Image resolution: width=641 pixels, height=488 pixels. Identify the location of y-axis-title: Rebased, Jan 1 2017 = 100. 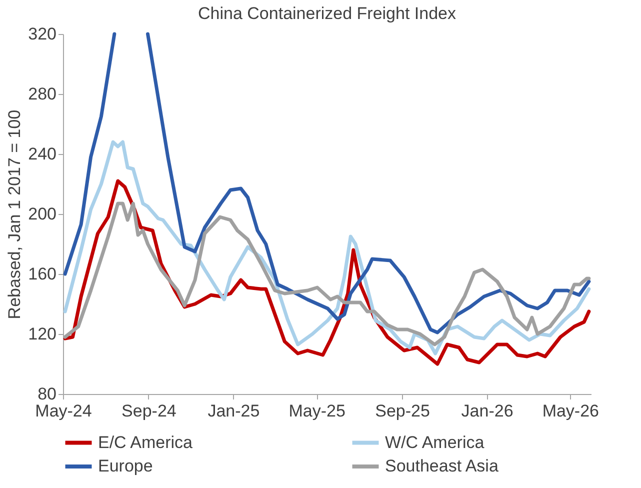
(14, 215).